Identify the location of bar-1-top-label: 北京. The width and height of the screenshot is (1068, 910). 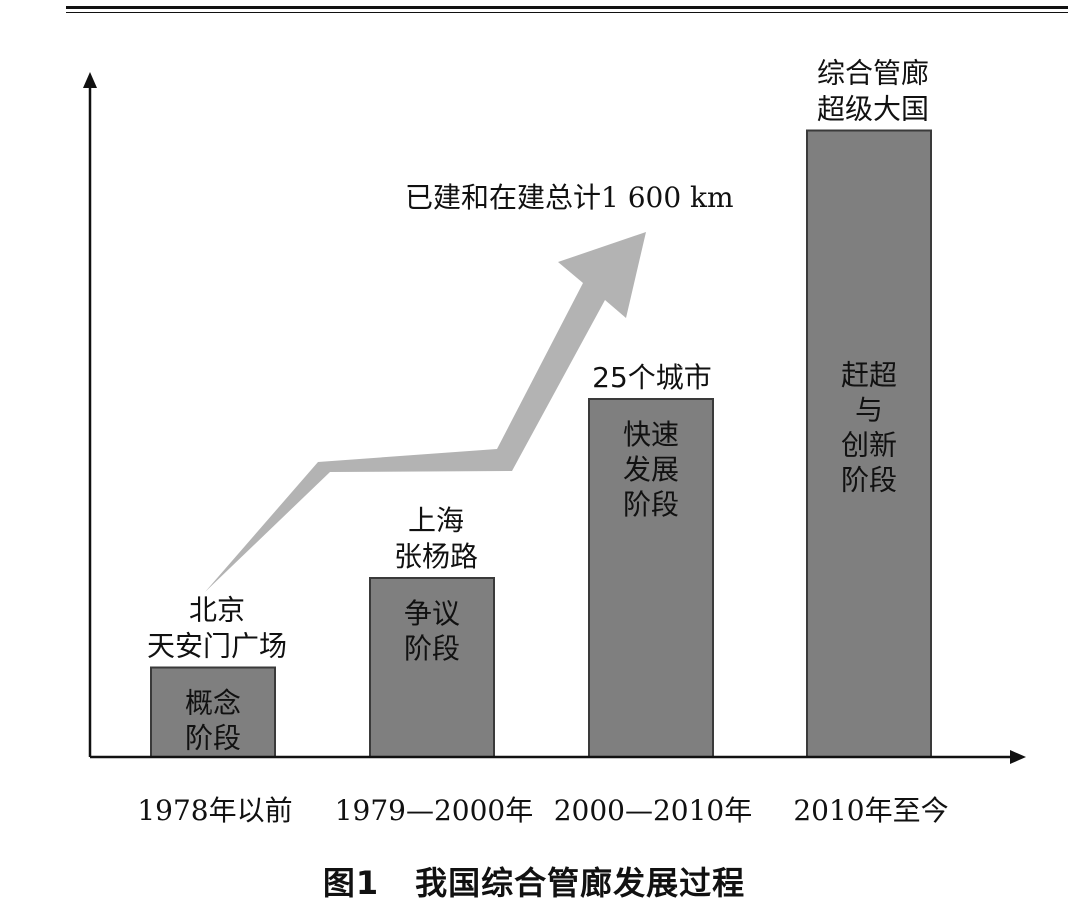
(217, 610).